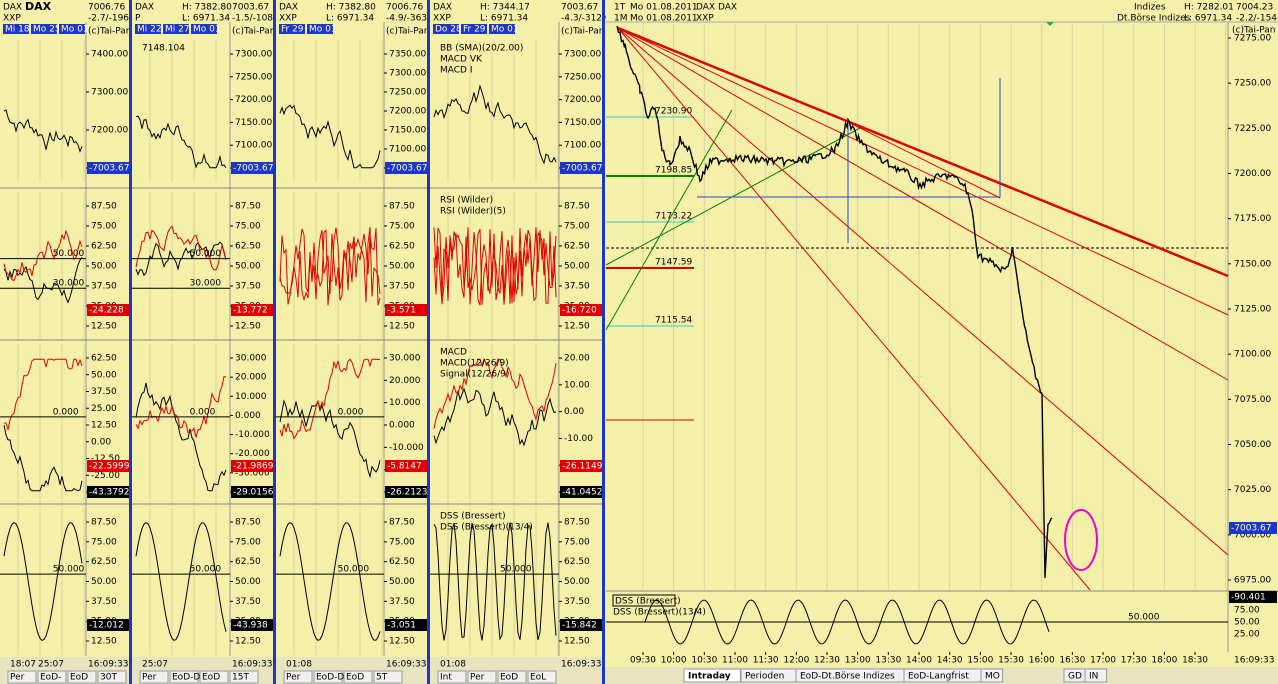 This screenshot has height=684, width=1278. Describe the element at coordinates (673, 321) in the screenshot. I see `level-label: 7115.54` at that location.